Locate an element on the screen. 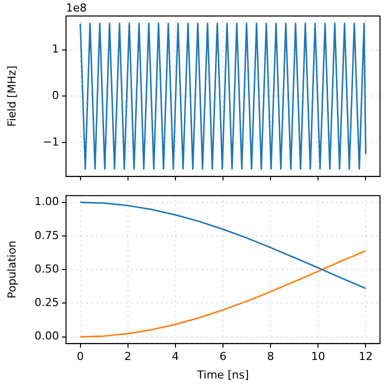 This screenshot has width=390, height=386. x-tick-label: 12 is located at coordinates (365, 357).